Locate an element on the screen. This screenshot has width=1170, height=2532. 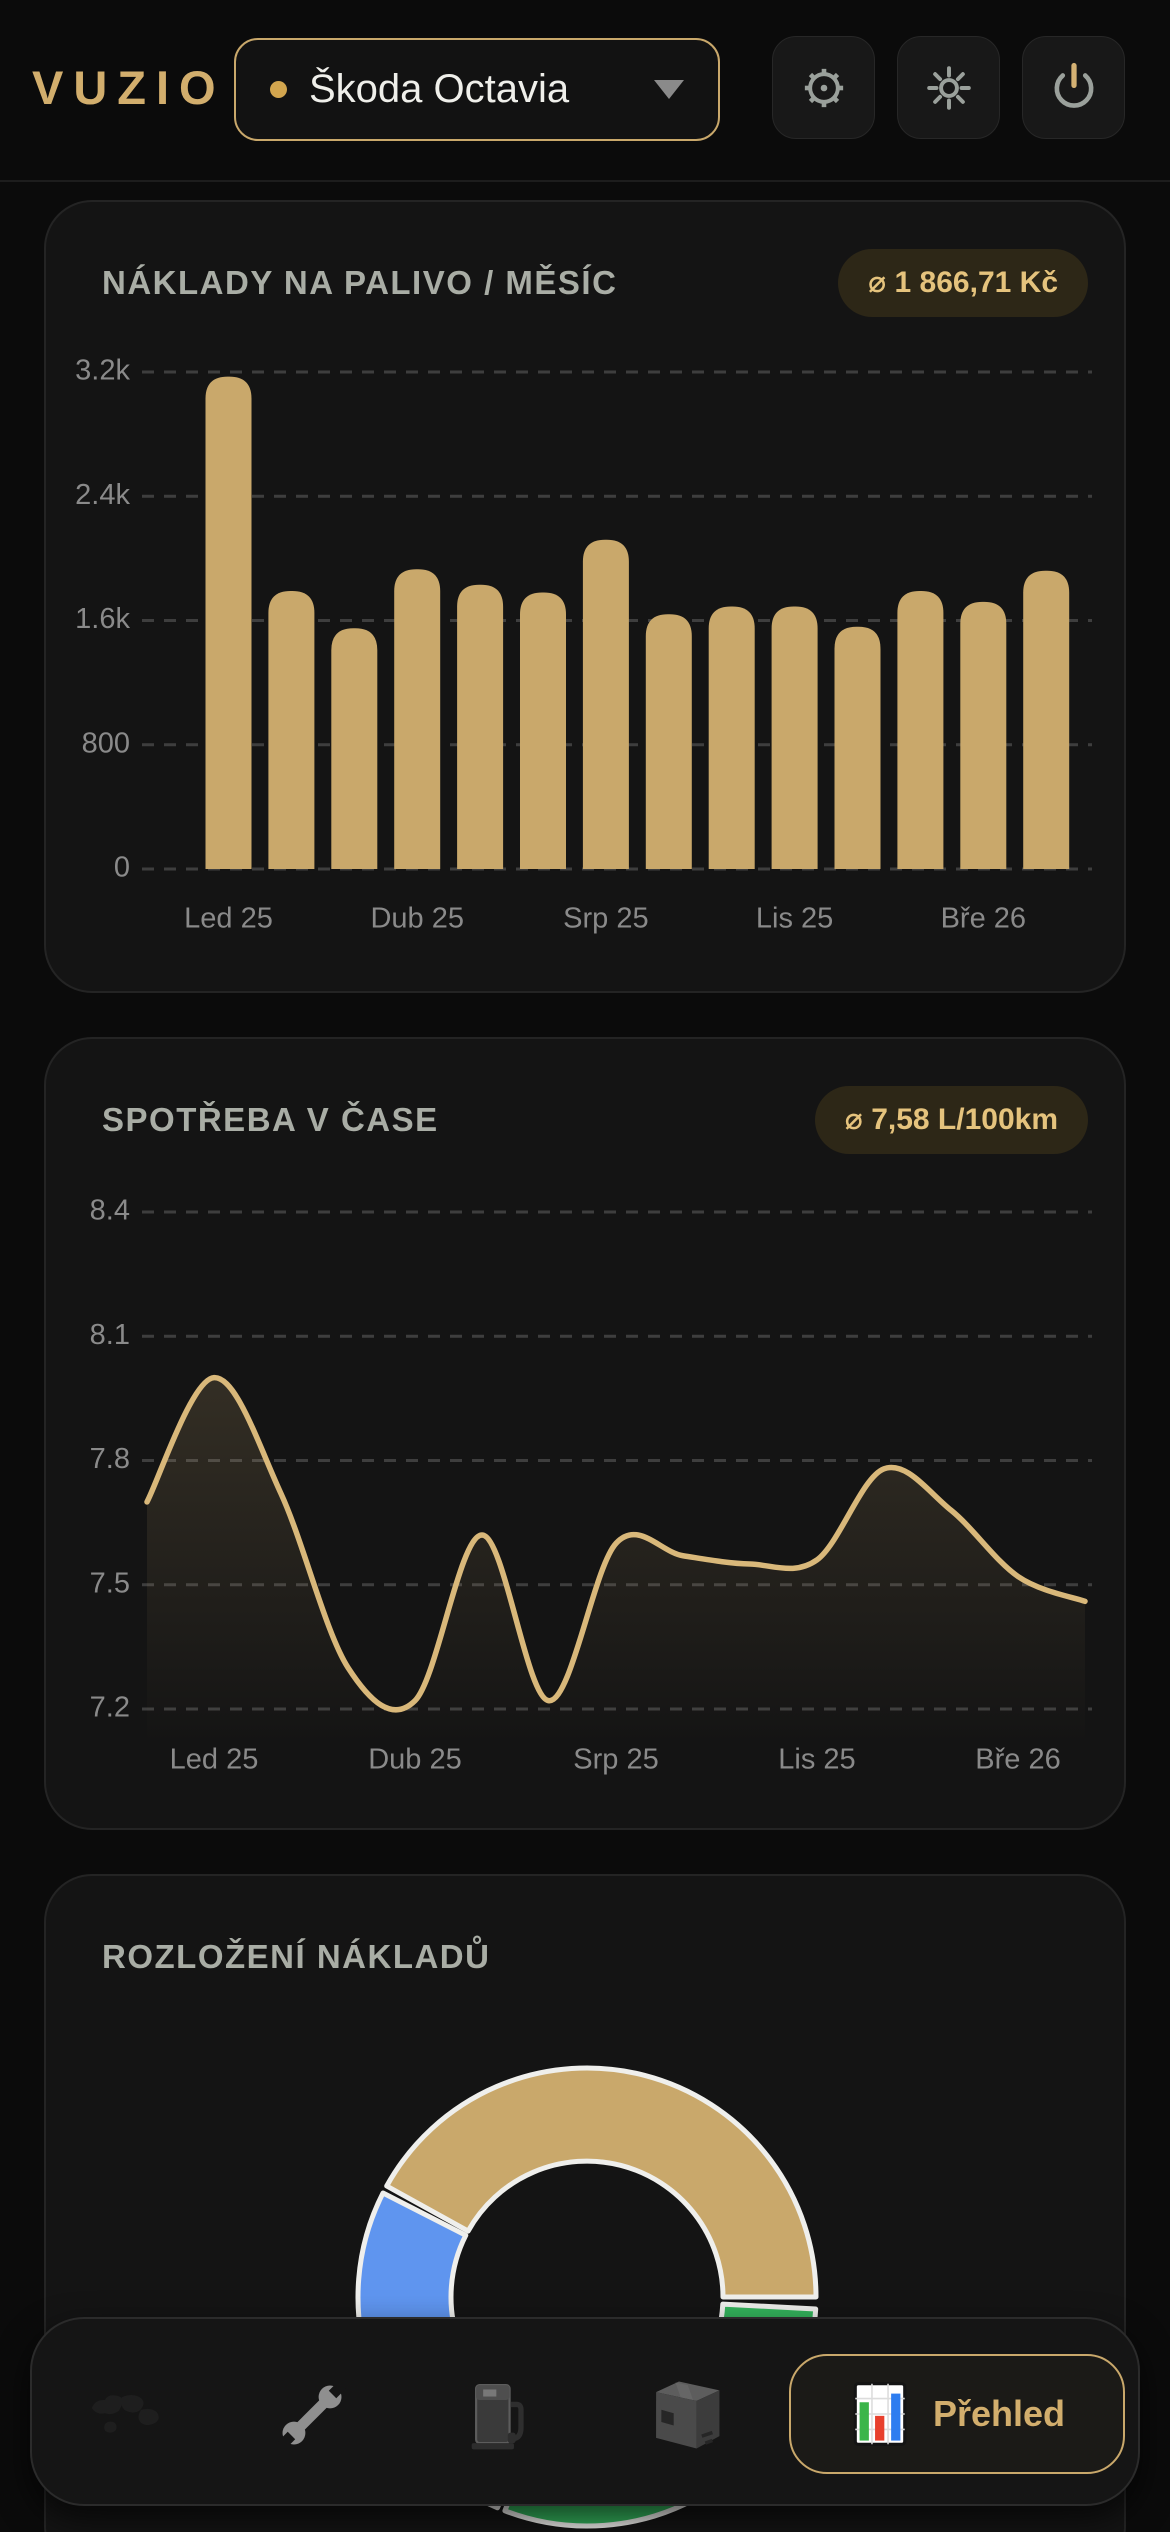
wrench-icon is located at coordinates (312, 2415).